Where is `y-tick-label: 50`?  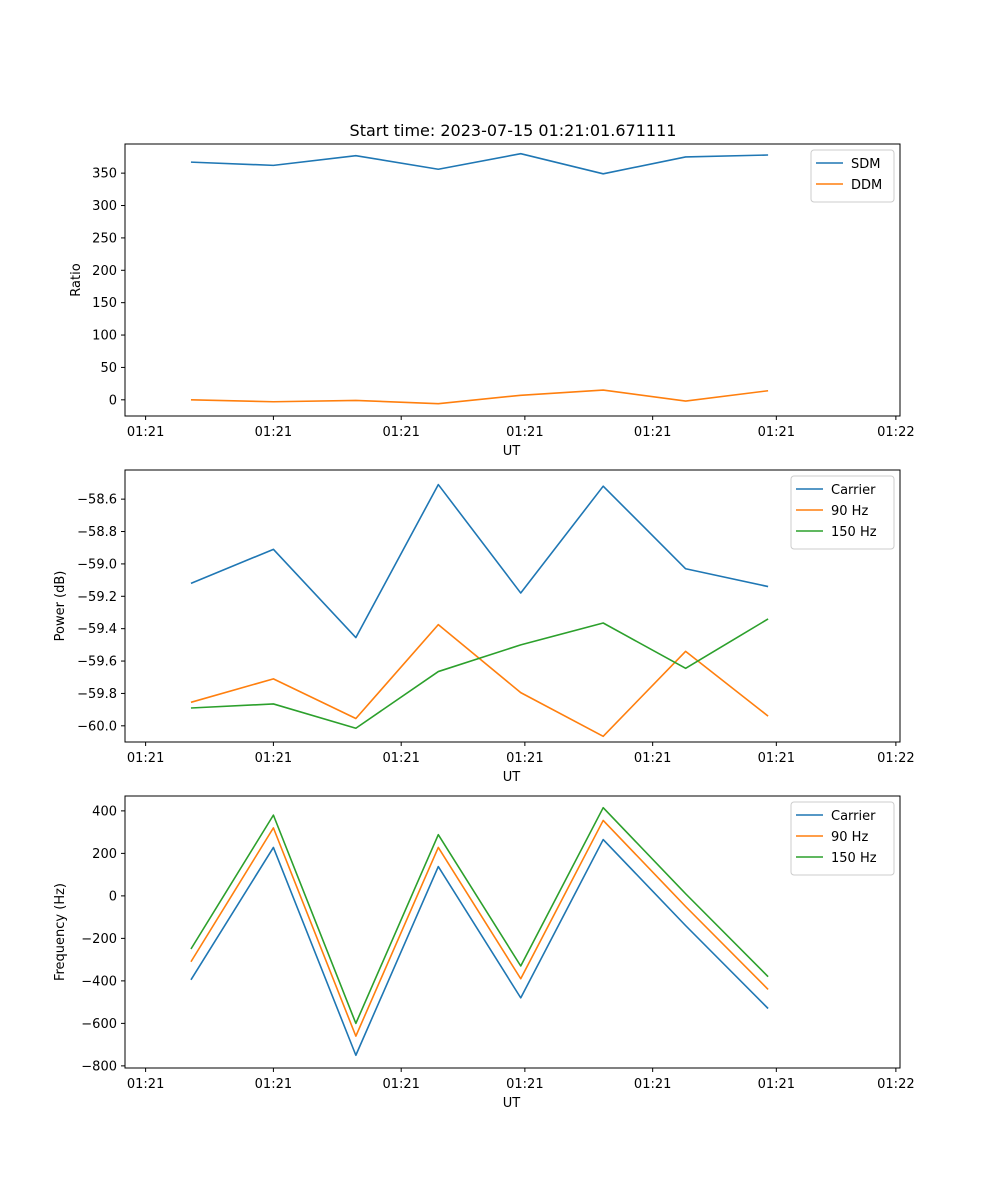 y-tick-label: 50 is located at coordinates (108, 368).